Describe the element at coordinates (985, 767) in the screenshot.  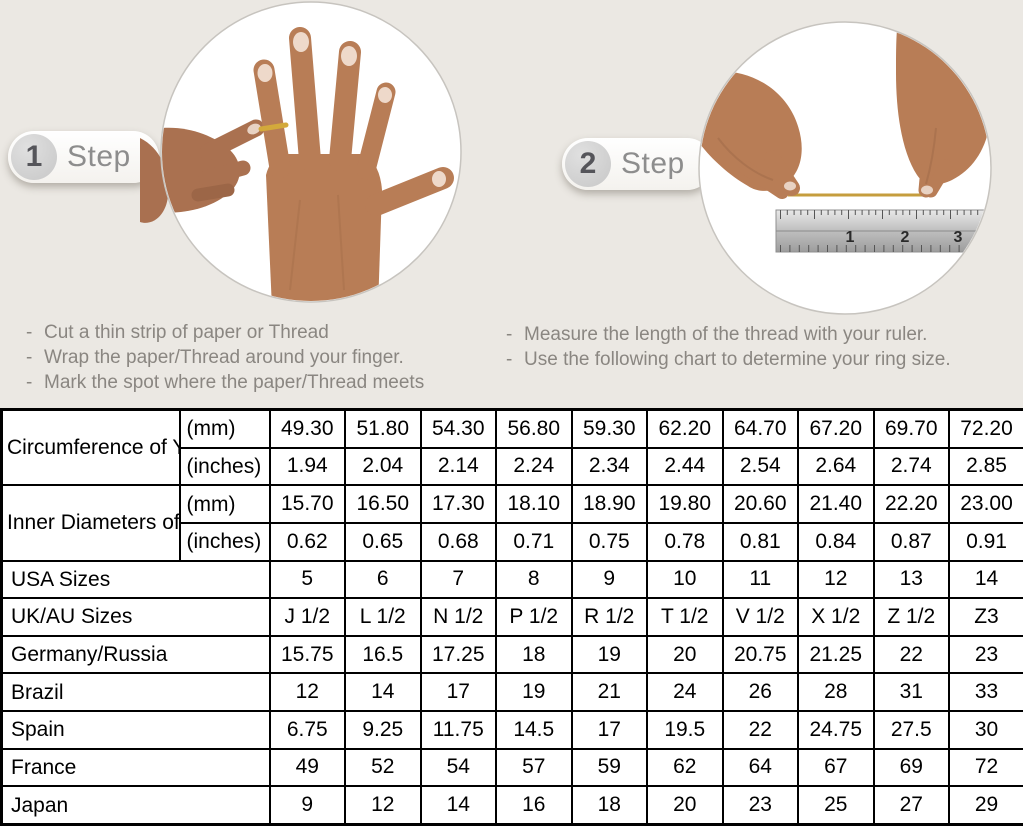
I see `size-cell: 72` at that location.